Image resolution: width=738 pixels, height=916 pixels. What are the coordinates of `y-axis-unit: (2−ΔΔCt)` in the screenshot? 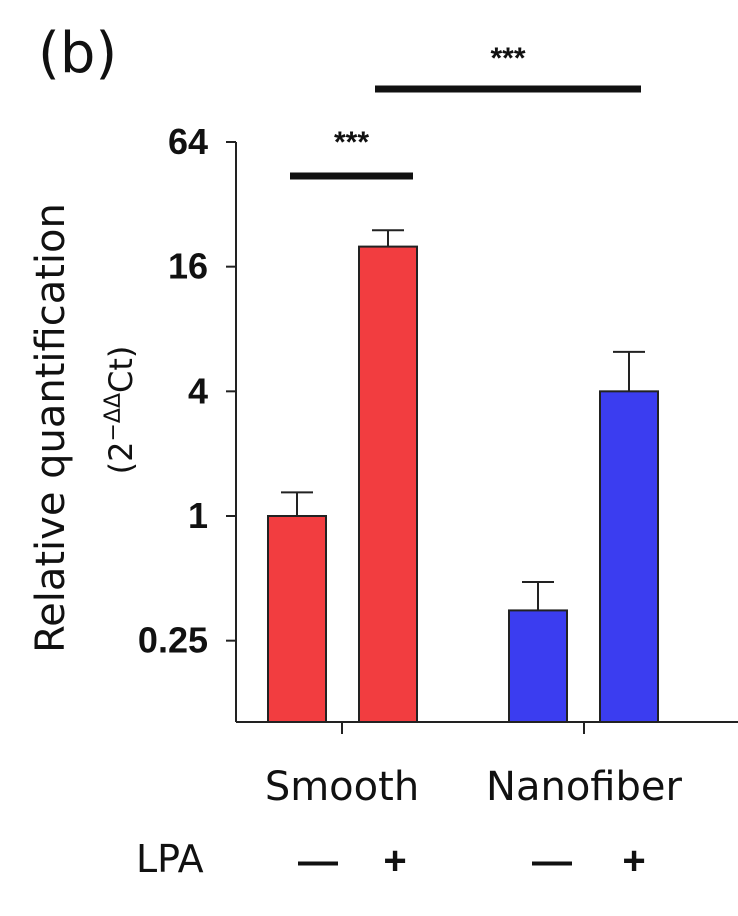 It's located at (120, 410).